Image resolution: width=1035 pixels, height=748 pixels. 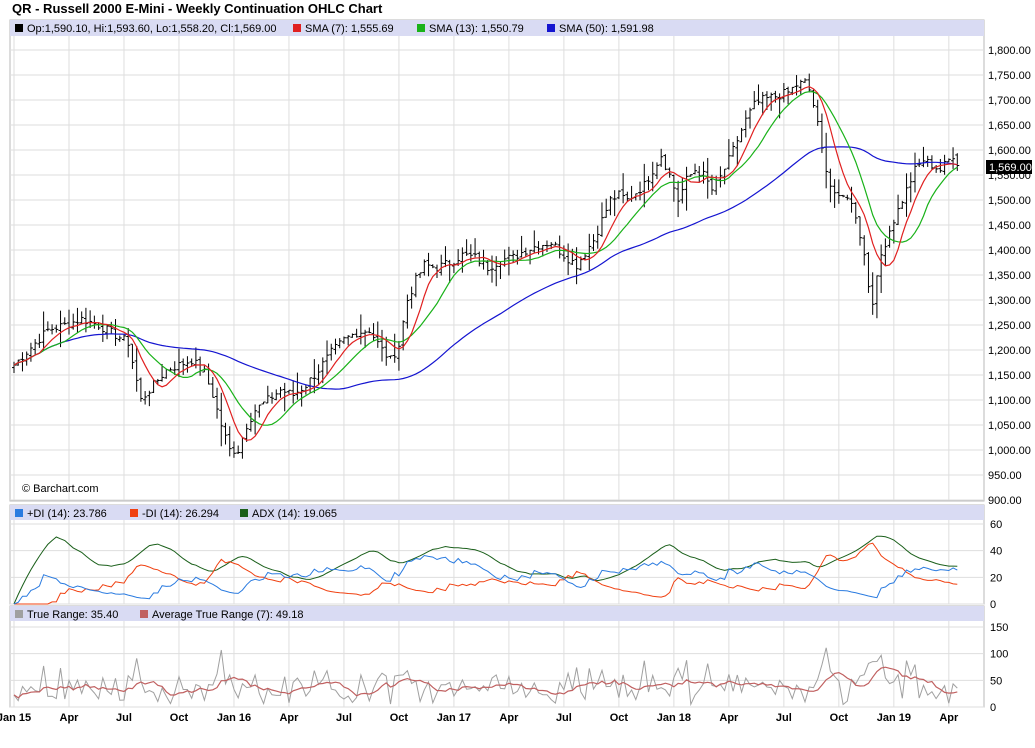 I want to click on plus-di-legend: +DI (14): 23.786, so click(x=67, y=514).